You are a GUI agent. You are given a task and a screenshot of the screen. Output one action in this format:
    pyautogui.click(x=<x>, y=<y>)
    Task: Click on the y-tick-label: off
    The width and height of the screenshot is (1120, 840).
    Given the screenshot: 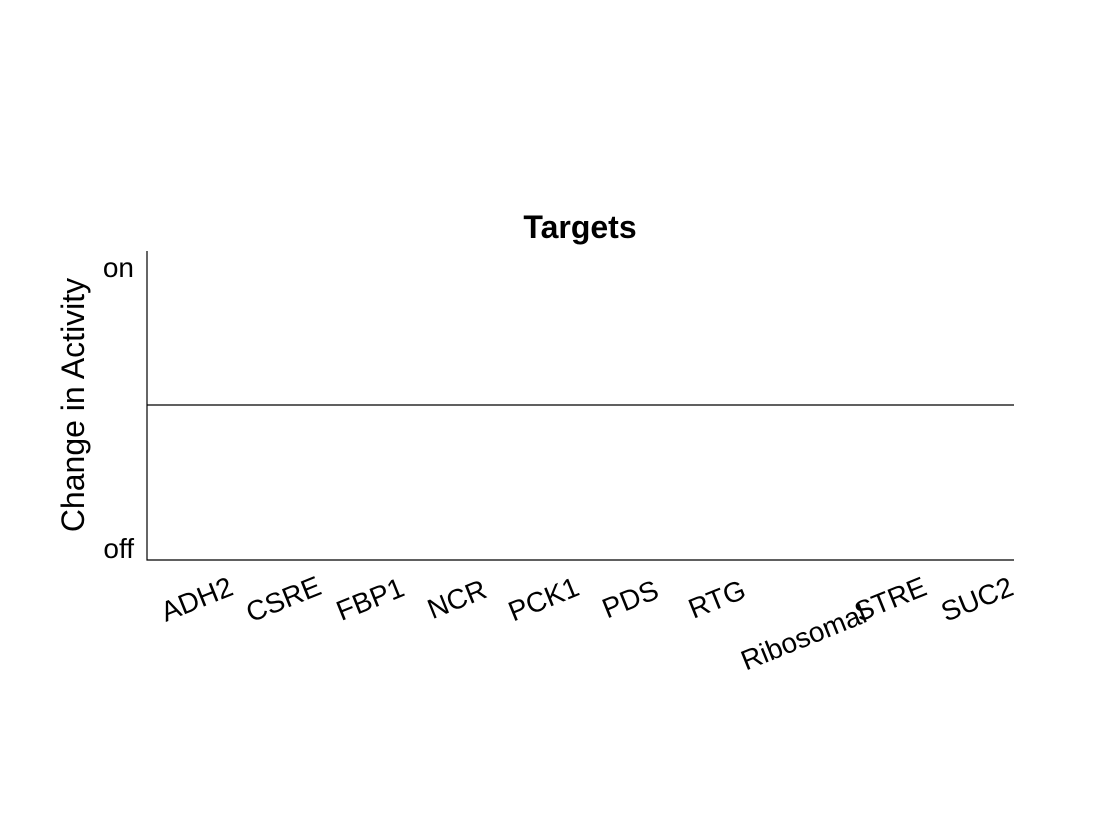 What is the action you would take?
    pyautogui.click(x=118, y=548)
    